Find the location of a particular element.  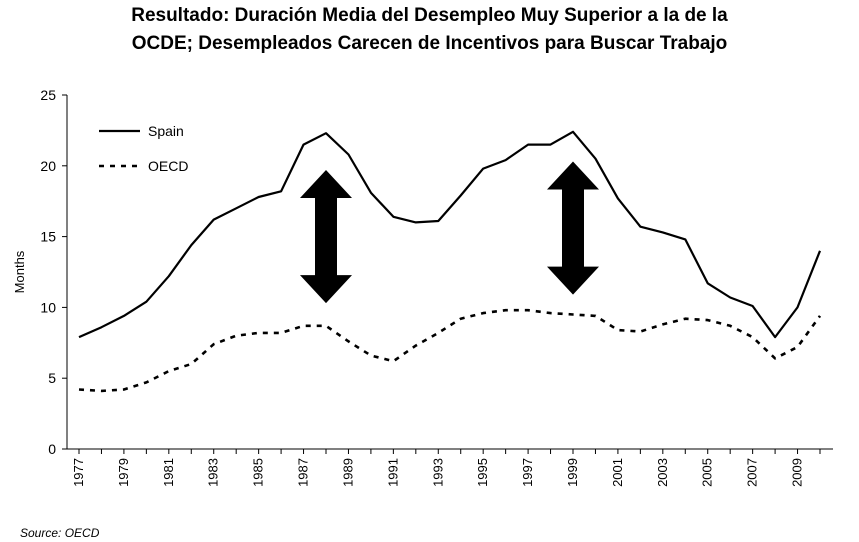

source-note: Source: OECD is located at coordinates (60, 533).